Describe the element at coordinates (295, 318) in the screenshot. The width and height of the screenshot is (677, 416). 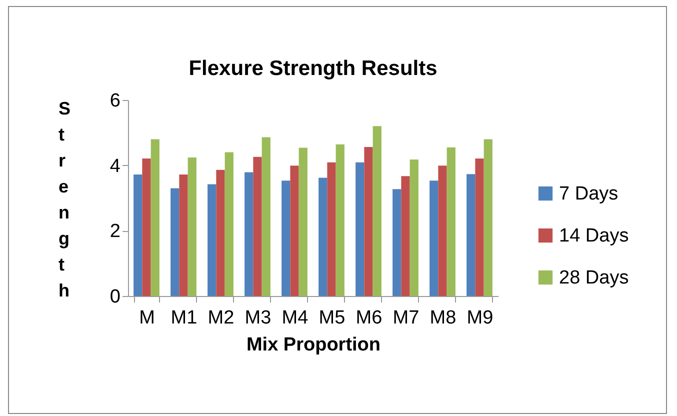
I see `x-tick-label: M4` at that location.